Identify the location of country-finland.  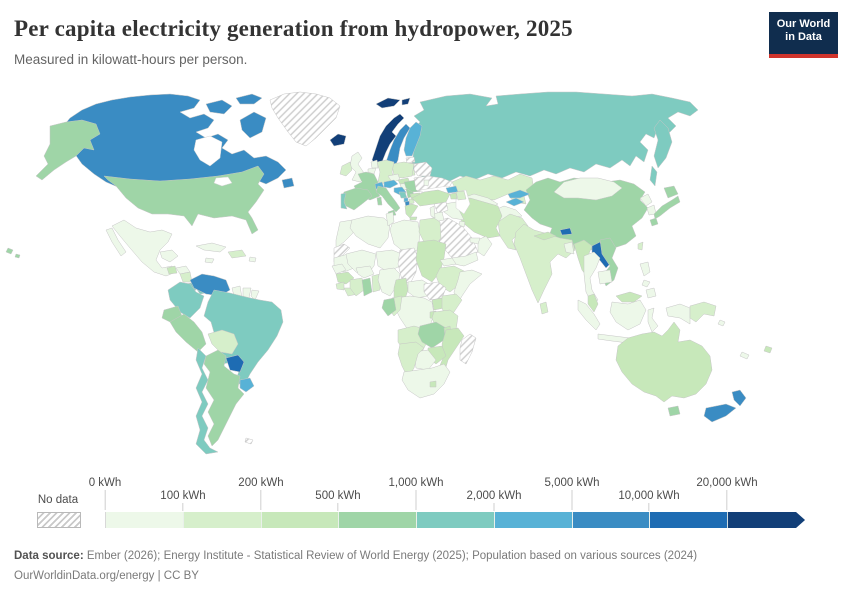
(413, 139).